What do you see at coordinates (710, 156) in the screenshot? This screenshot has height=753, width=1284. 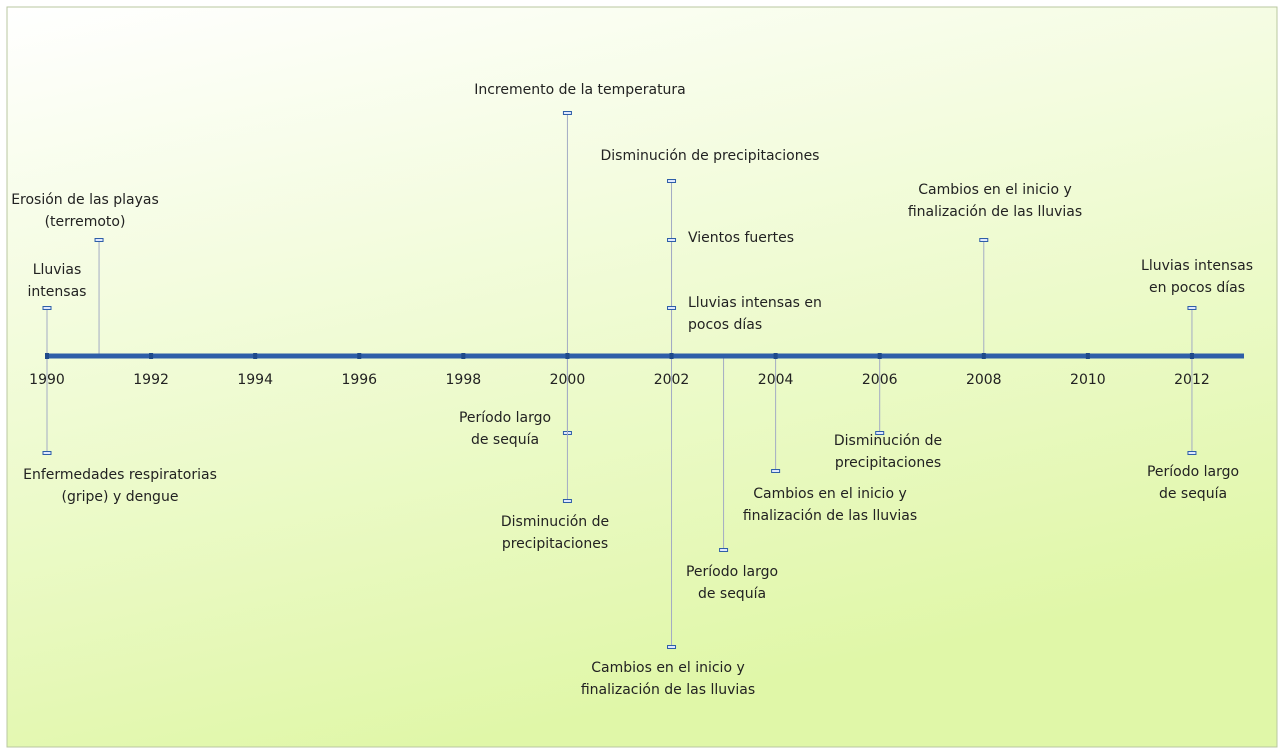 I see `event-label: Disminución de precipitaciones` at bounding box center [710, 156].